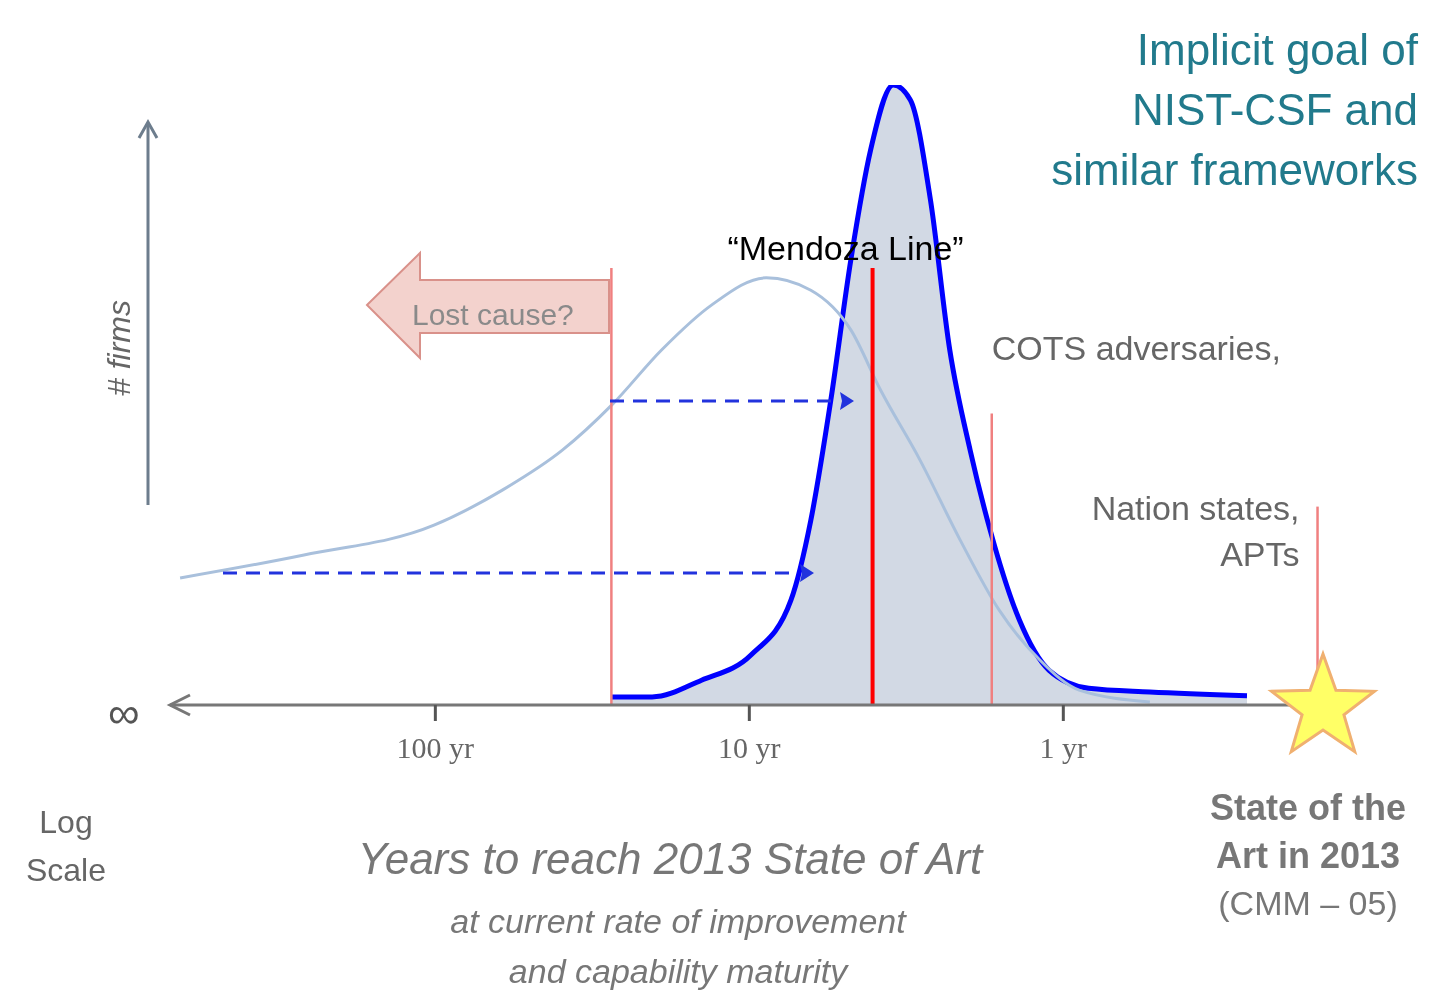 This screenshot has width=1431, height=995. I want to click on x-tick-label: 1 yr, so click(1063, 748).